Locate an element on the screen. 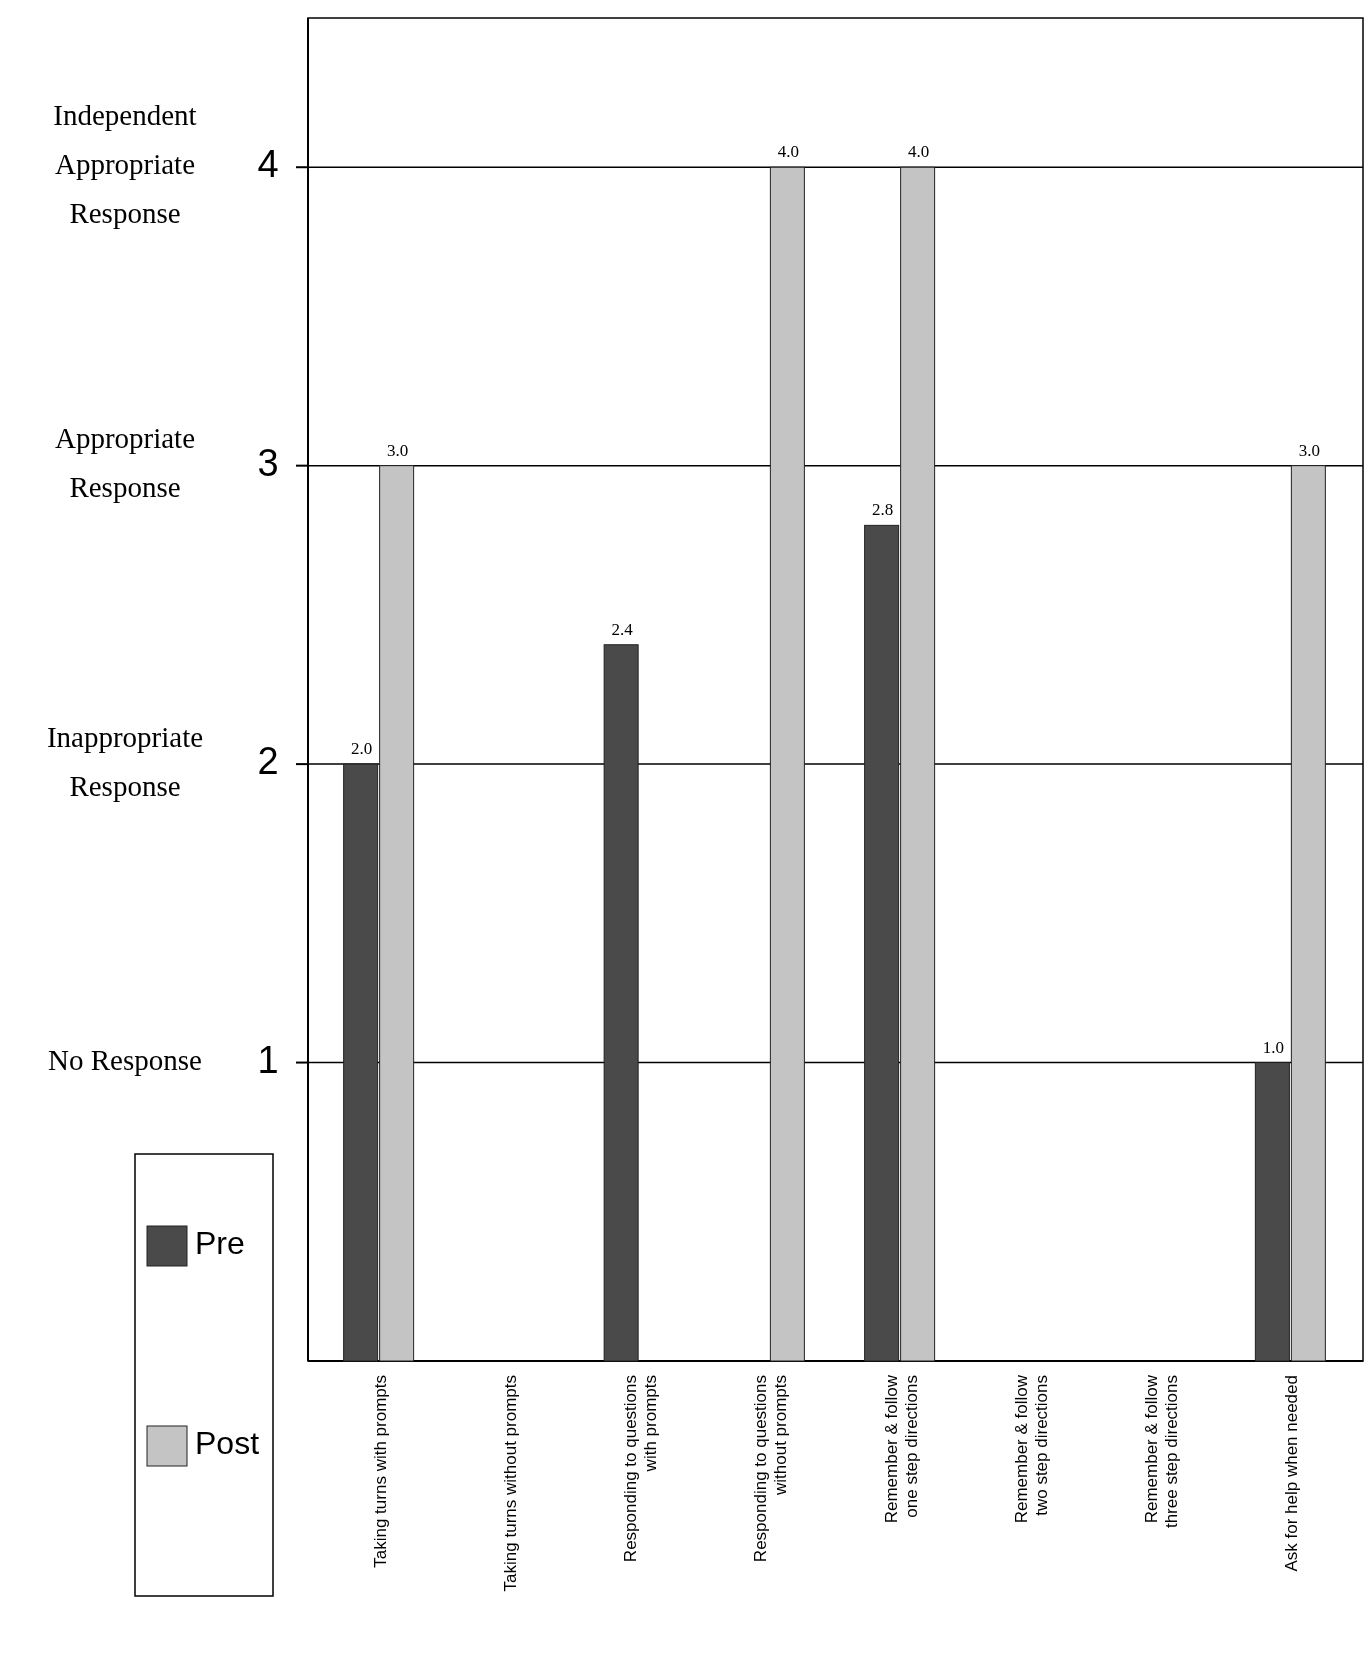  data-label: 1.0 is located at coordinates (1273, 1047).